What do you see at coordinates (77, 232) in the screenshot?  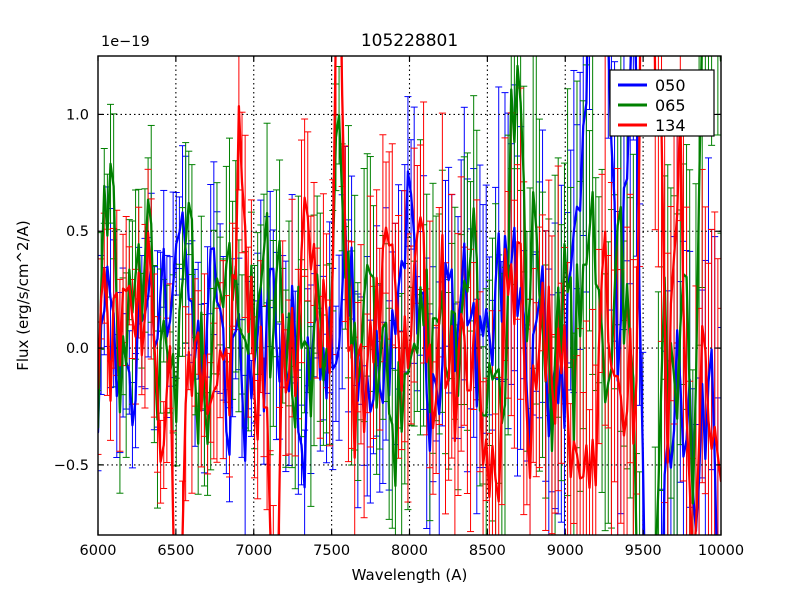 I see `ytick-label: 0.5` at bounding box center [77, 232].